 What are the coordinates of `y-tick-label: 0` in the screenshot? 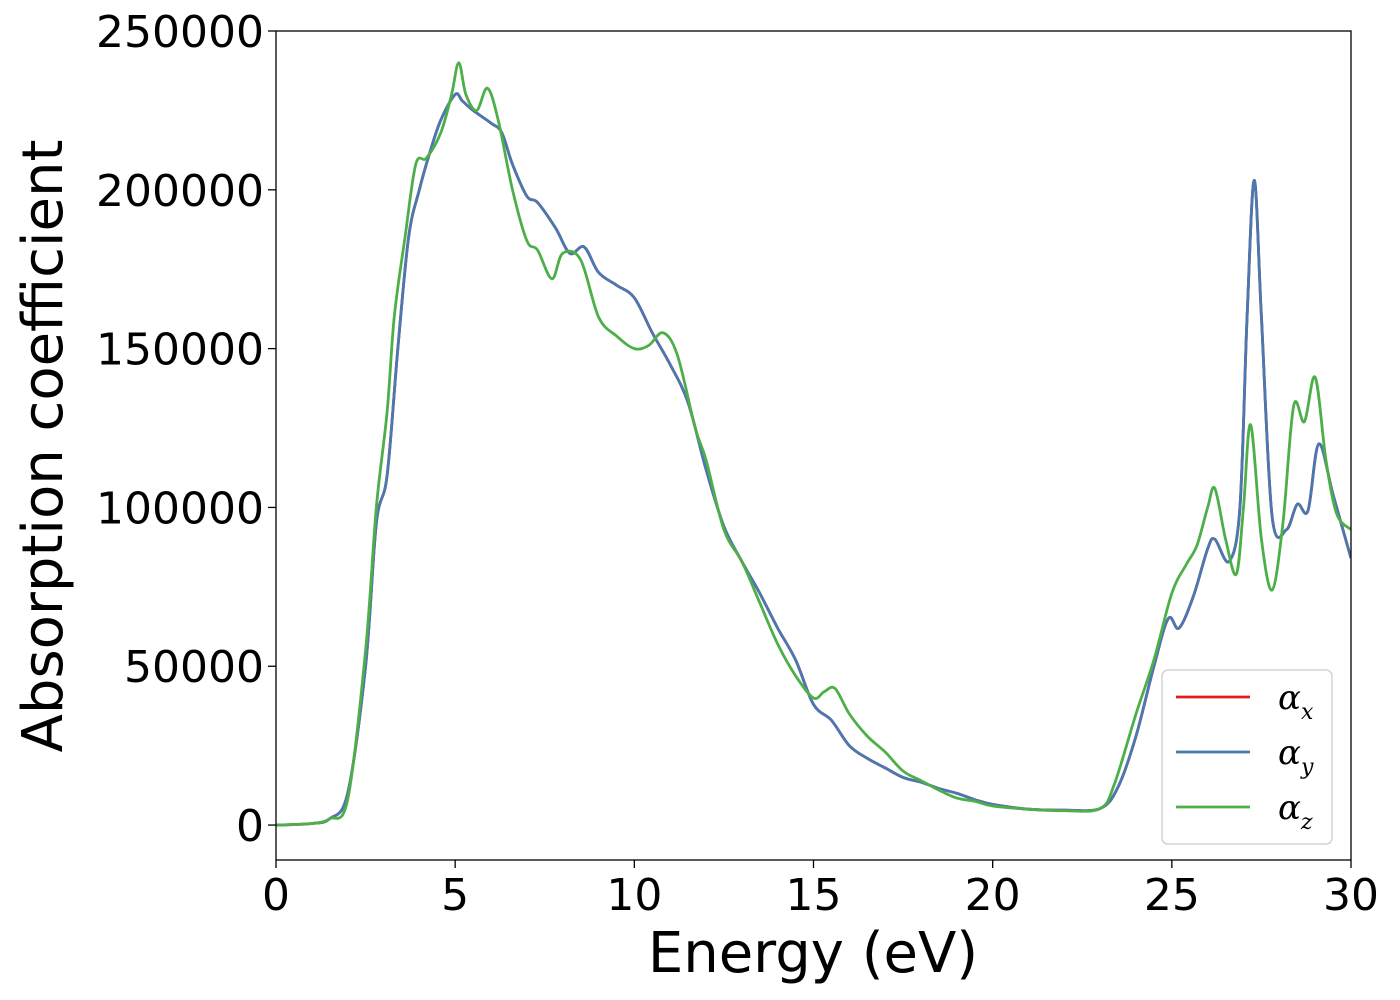 It's located at (250, 826).